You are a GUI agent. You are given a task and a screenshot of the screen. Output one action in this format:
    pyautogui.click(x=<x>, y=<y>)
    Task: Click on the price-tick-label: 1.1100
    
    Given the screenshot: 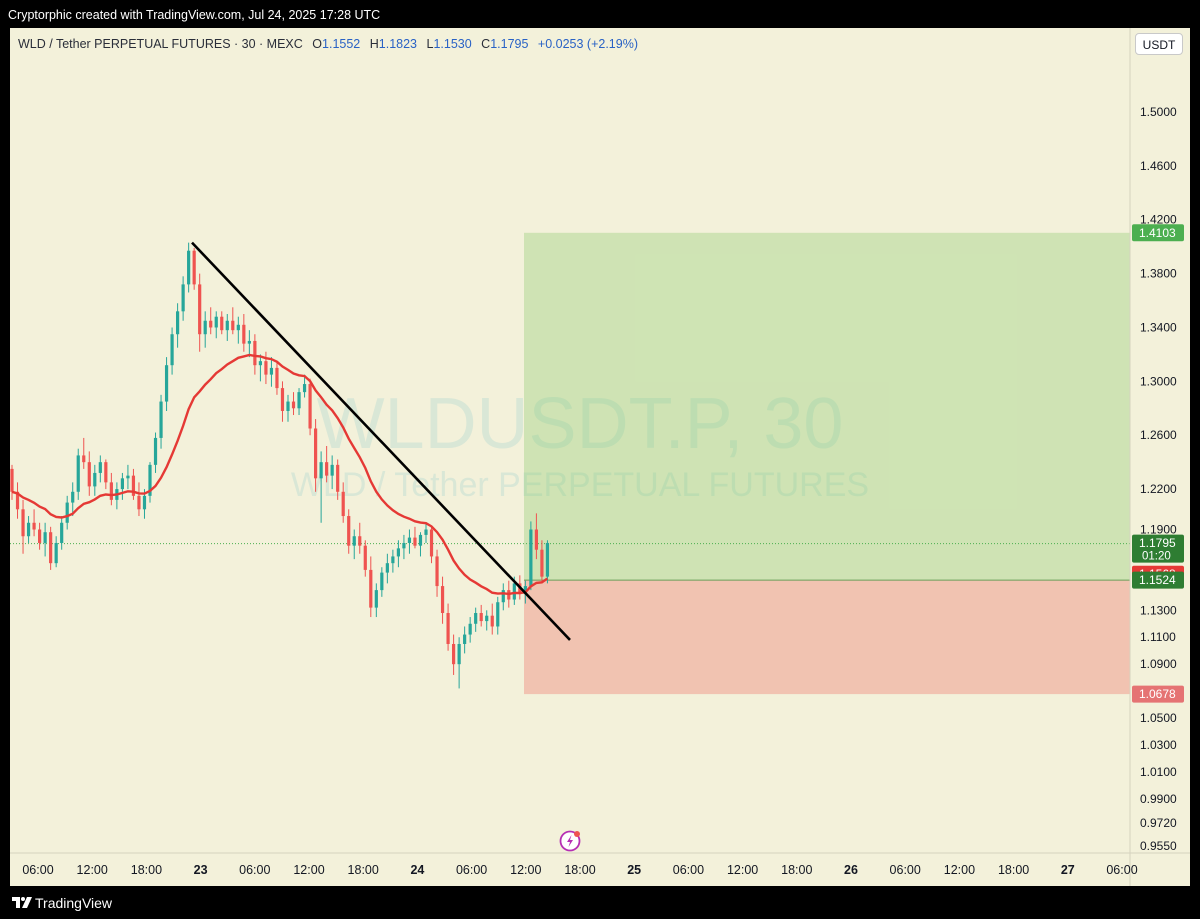 What is the action you would take?
    pyautogui.click(x=1158, y=637)
    